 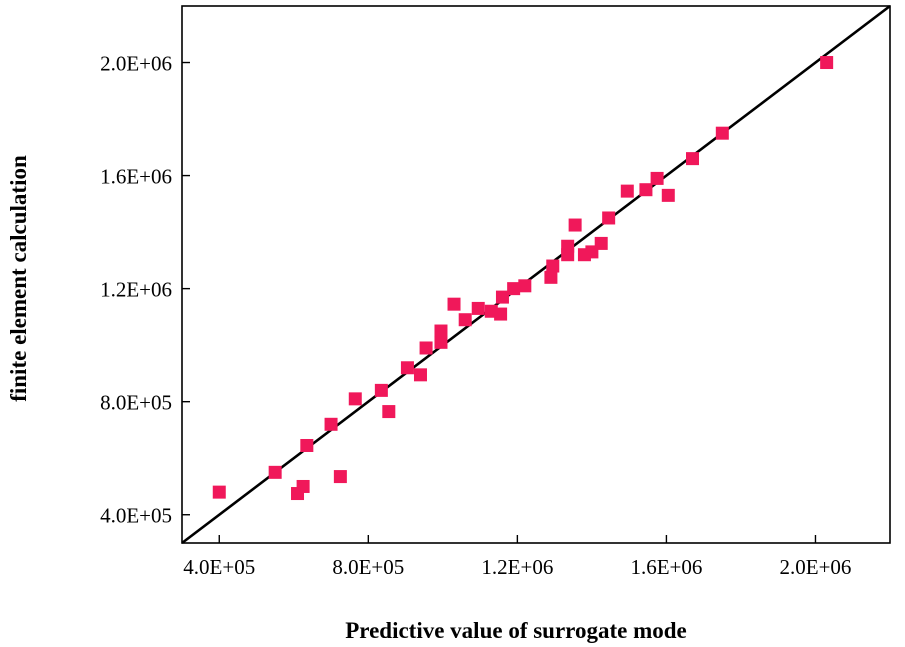 What do you see at coordinates (136, 516) in the screenshot?
I see `y-tick-label: 4.0E+05` at bounding box center [136, 516].